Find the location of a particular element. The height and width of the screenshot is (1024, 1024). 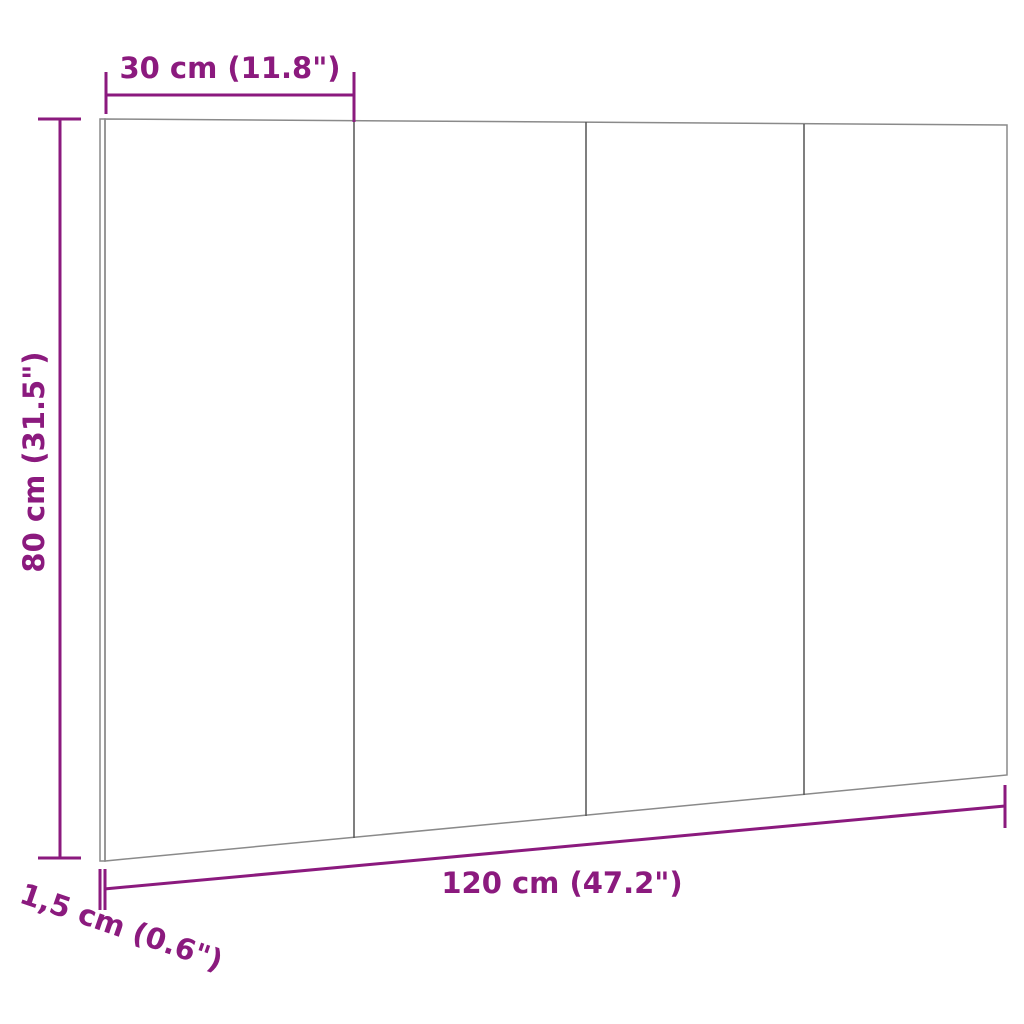

panel-side-edge is located at coordinates (102, 490).